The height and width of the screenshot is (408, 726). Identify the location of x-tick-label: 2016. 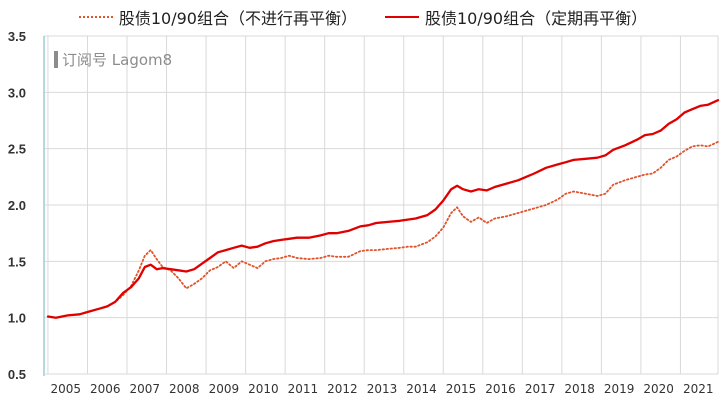
(500, 389).